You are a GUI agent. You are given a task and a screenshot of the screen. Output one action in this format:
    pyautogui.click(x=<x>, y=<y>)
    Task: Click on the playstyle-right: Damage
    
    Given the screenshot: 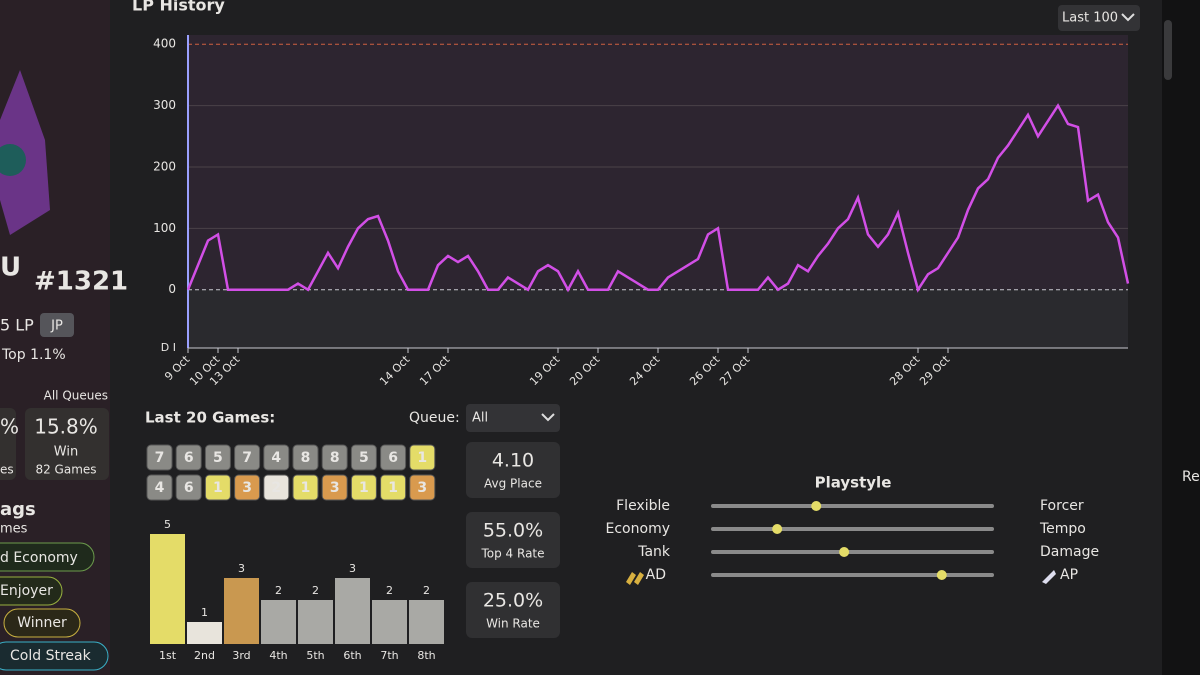 What is the action you would take?
    pyautogui.click(x=1069, y=552)
    